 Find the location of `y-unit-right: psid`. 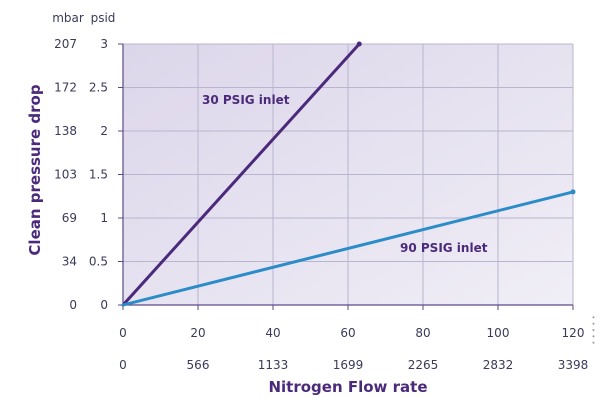

y-unit-right: psid is located at coordinates (103, 18).